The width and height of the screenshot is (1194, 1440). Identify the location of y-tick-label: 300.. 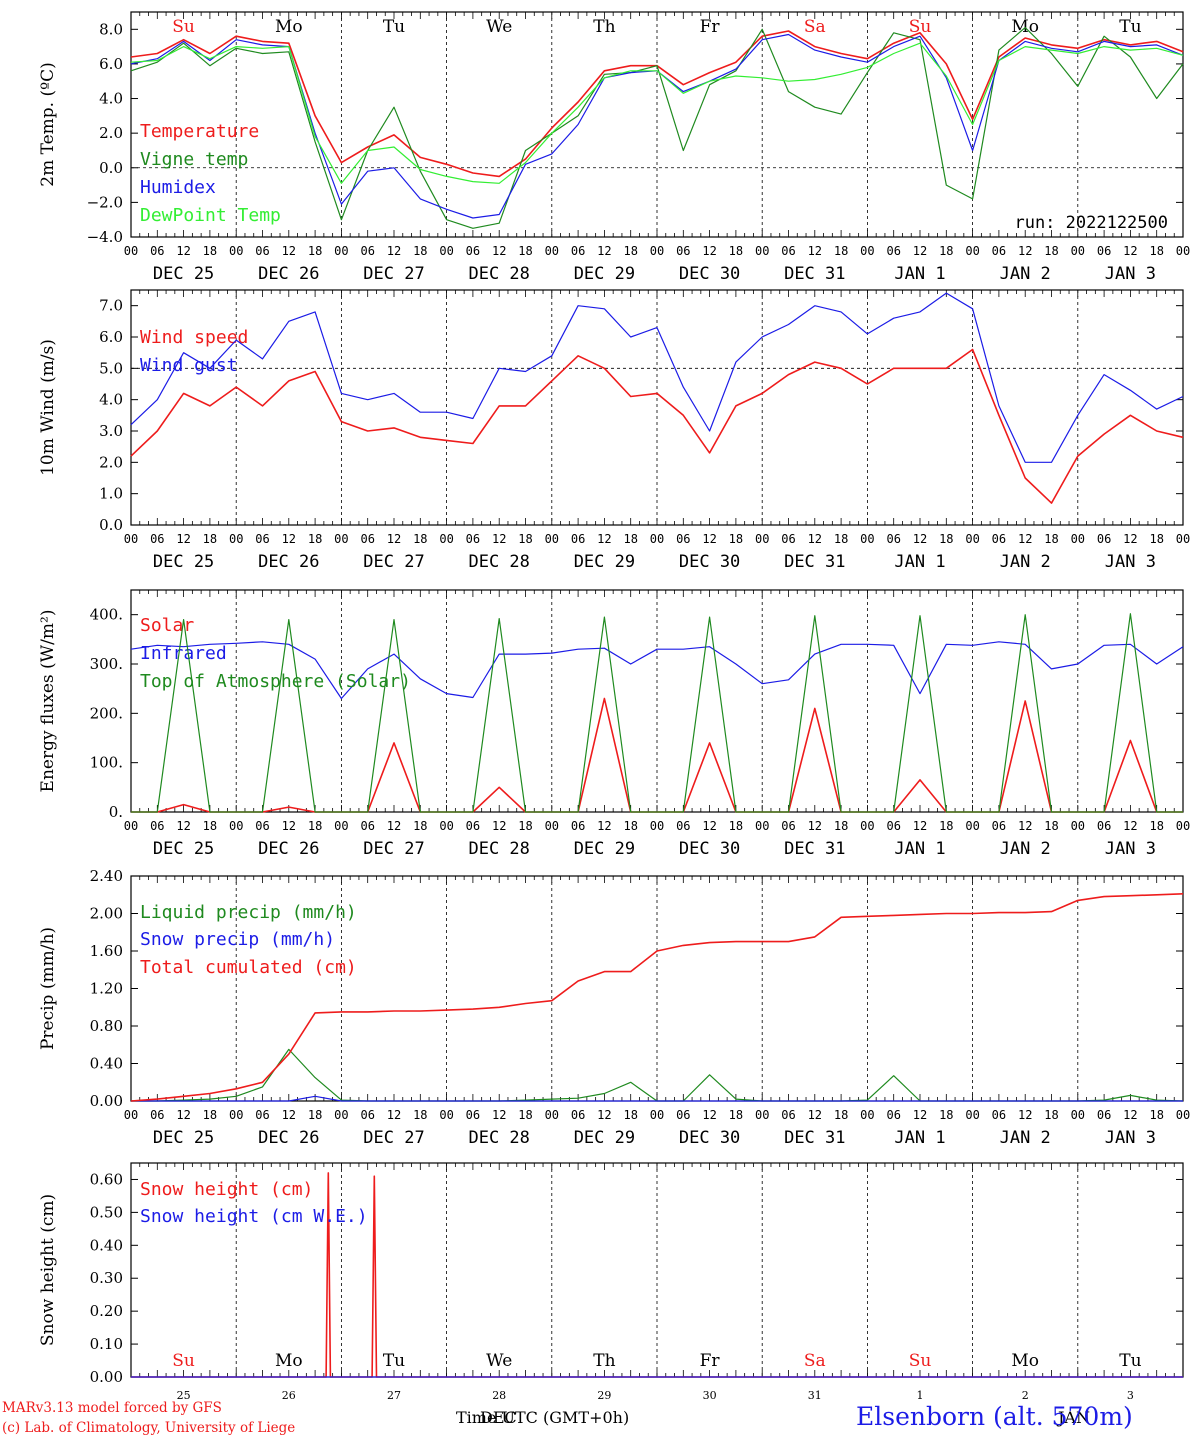
(106, 664).